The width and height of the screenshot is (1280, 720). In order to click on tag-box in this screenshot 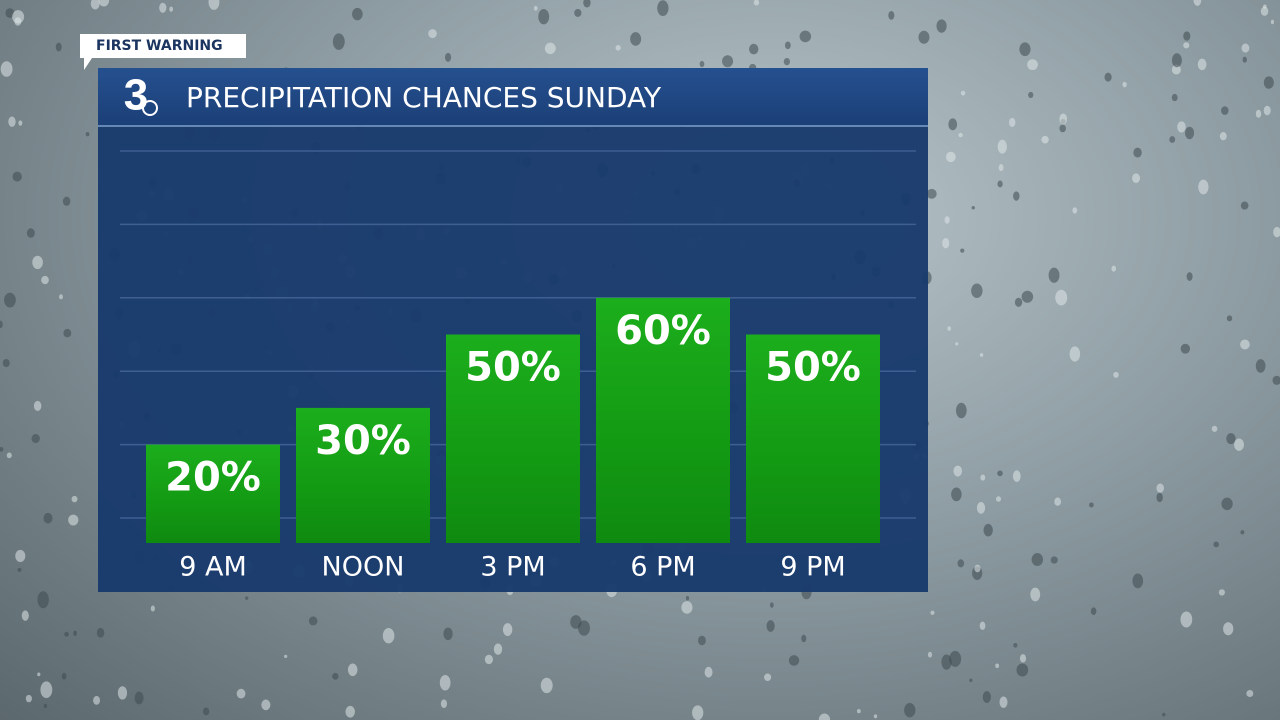, I will do `click(163, 52)`.